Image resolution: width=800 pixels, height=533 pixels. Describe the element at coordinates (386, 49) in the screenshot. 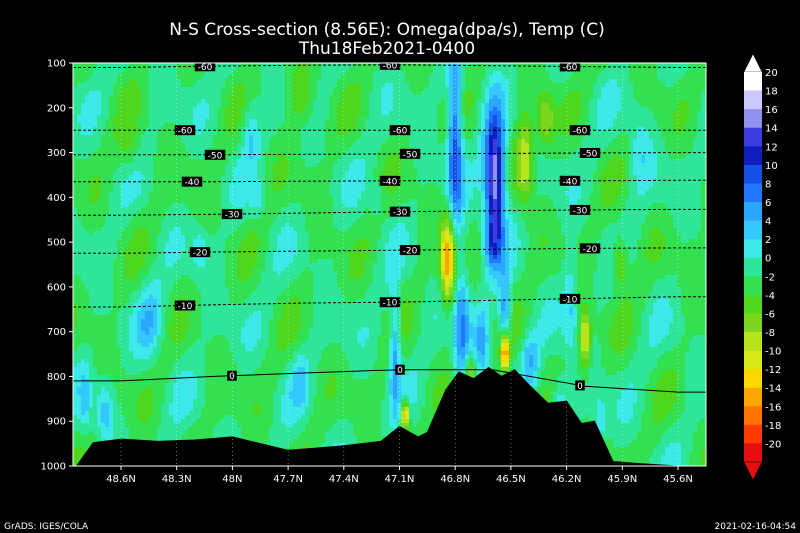

I see `chart-subtitle: Thu18Feb2021-0400` at that location.